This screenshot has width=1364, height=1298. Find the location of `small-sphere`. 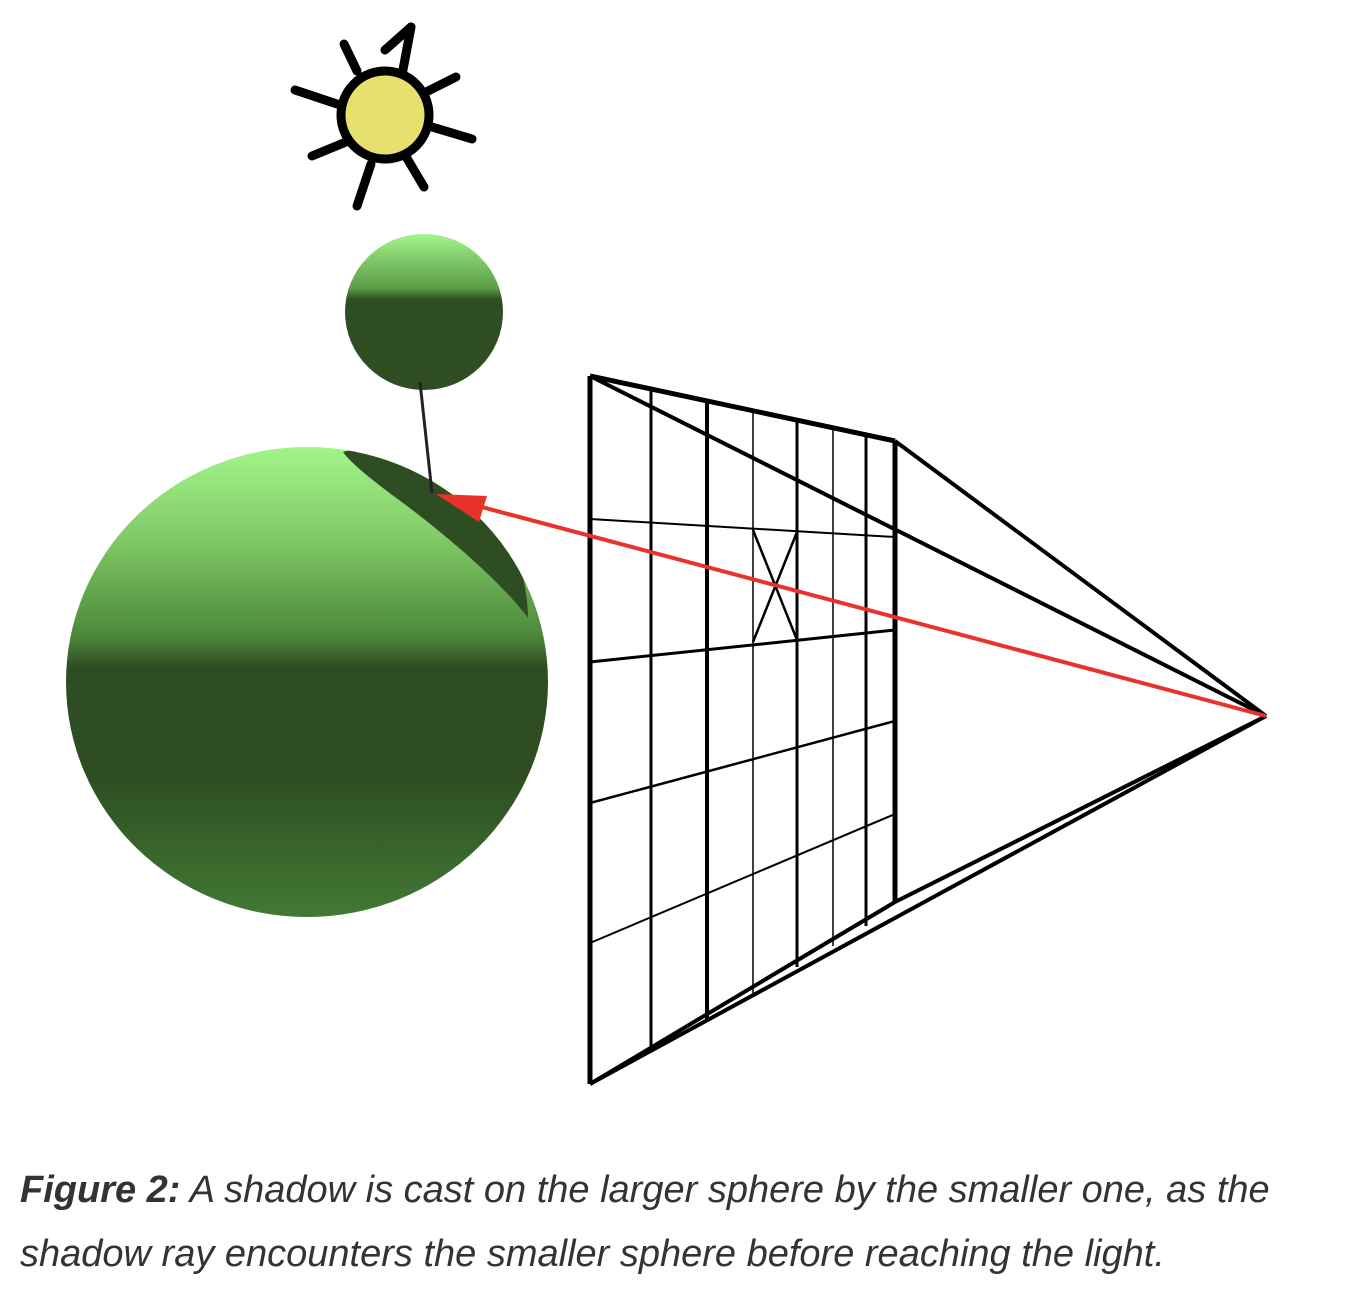

small-sphere is located at coordinates (424, 312).